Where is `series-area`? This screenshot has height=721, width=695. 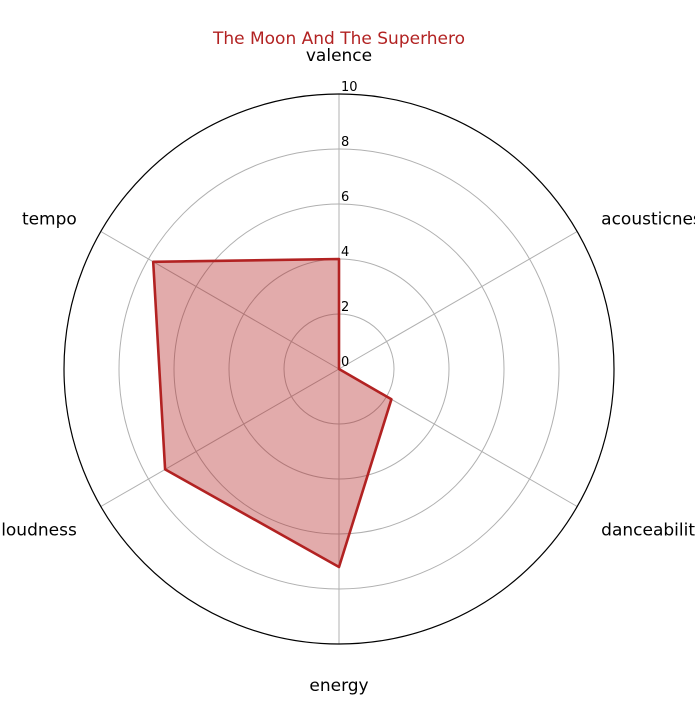 series-area is located at coordinates (272, 413).